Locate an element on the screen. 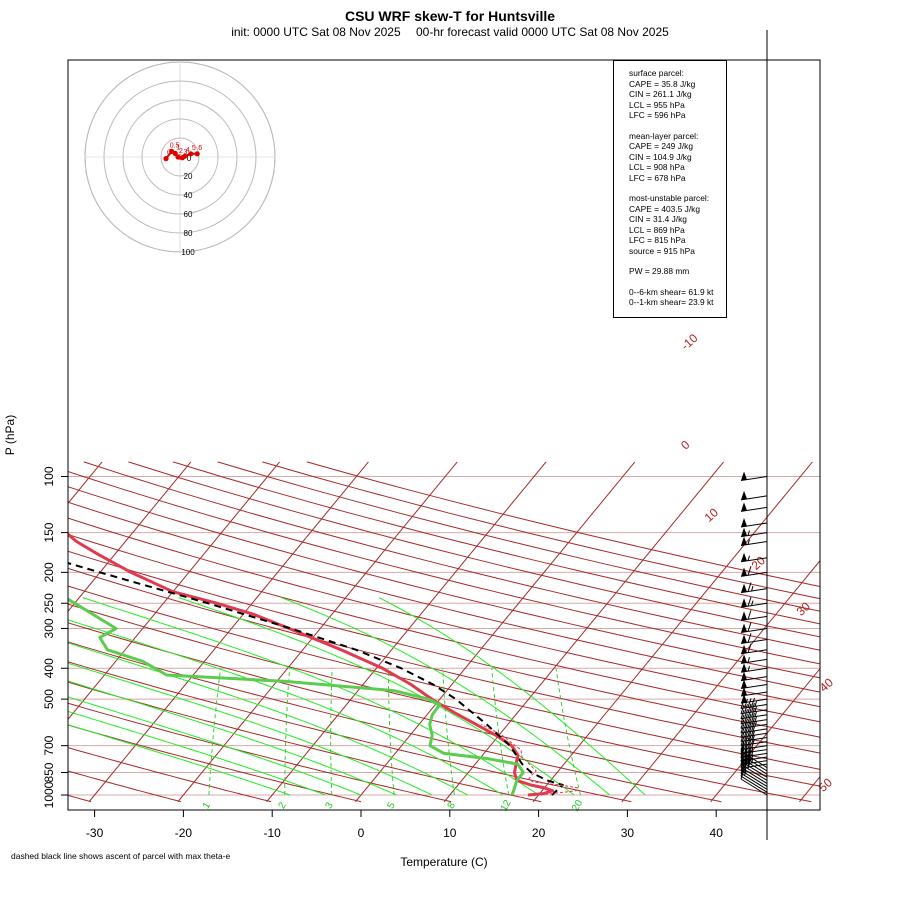 The height and width of the screenshot is (900, 900). y-tick-label: 1000 is located at coordinates (49, 794).